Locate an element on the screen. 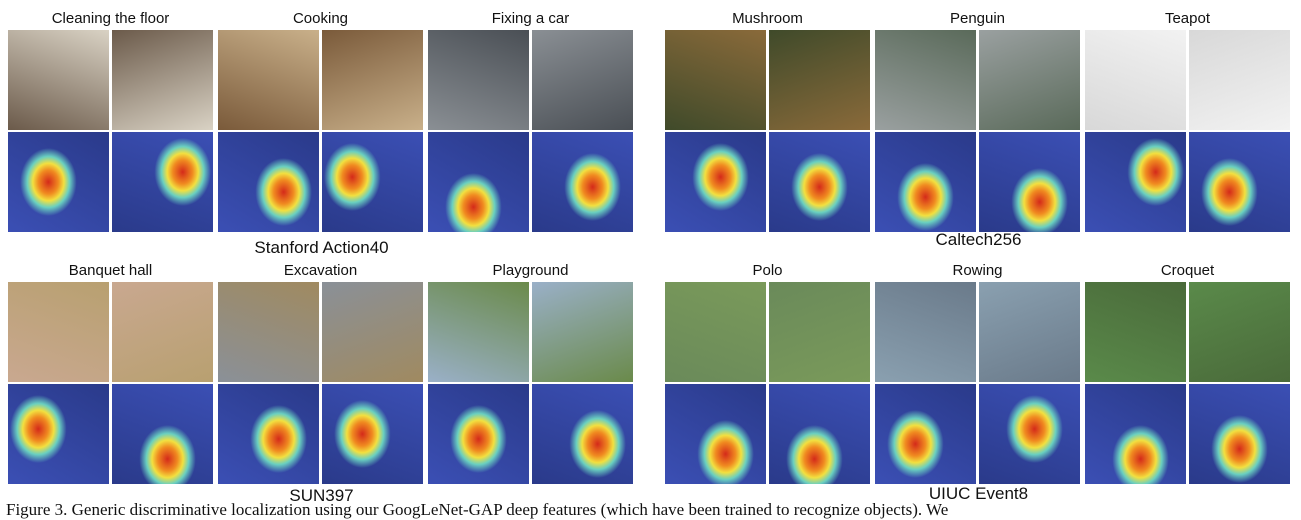  class-label: Playground is located at coordinates (530, 270).